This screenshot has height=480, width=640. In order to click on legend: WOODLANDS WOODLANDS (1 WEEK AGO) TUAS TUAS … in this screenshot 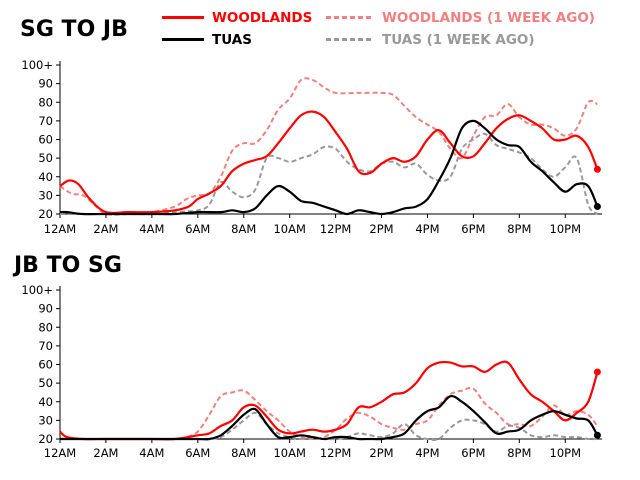, I will do `click(378, 29)`.